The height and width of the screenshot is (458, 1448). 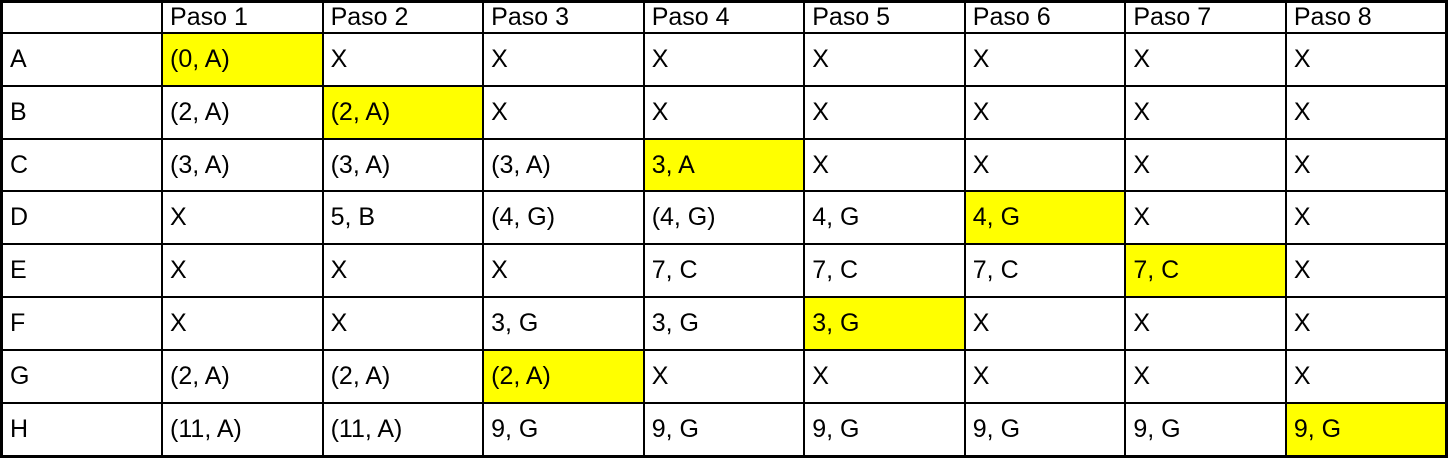 I want to click on column-header-paso-7: Paso 7, so click(x=1205, y=17).